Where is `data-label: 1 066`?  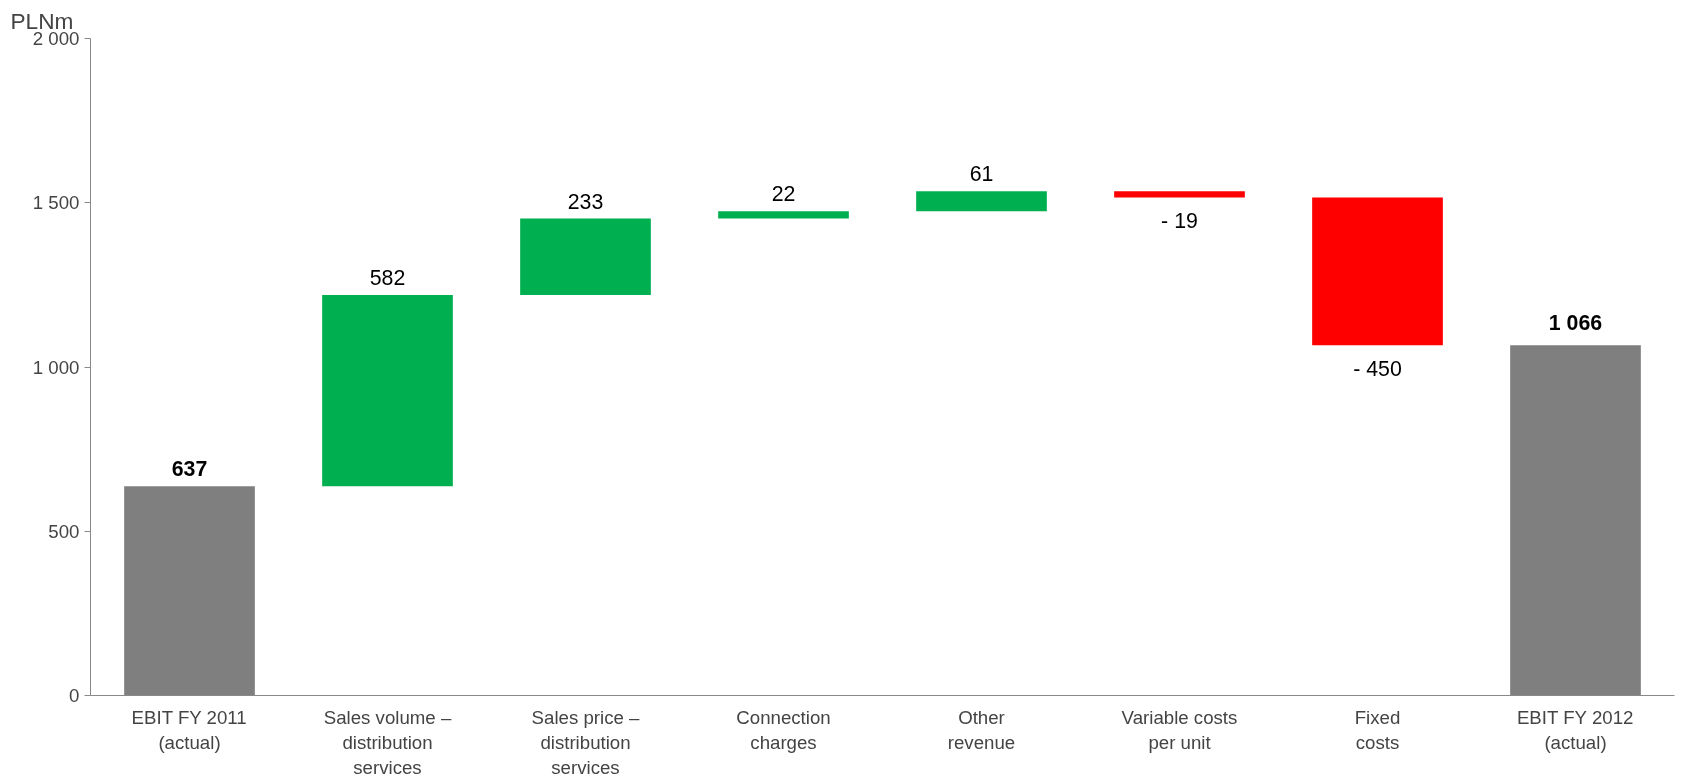 data-label: 1 066 is located at coordinates (1575, 323).